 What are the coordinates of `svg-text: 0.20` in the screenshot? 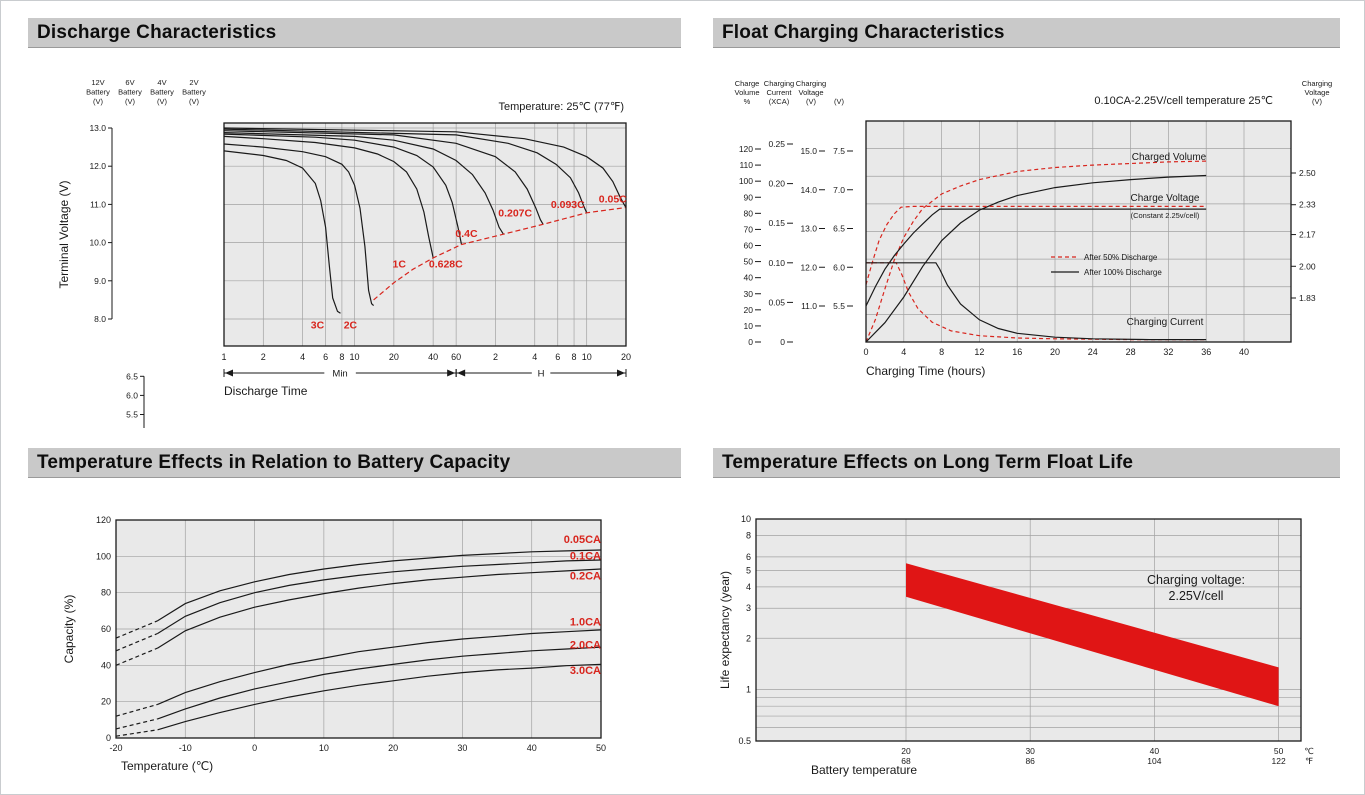 It's located at (776, 184).